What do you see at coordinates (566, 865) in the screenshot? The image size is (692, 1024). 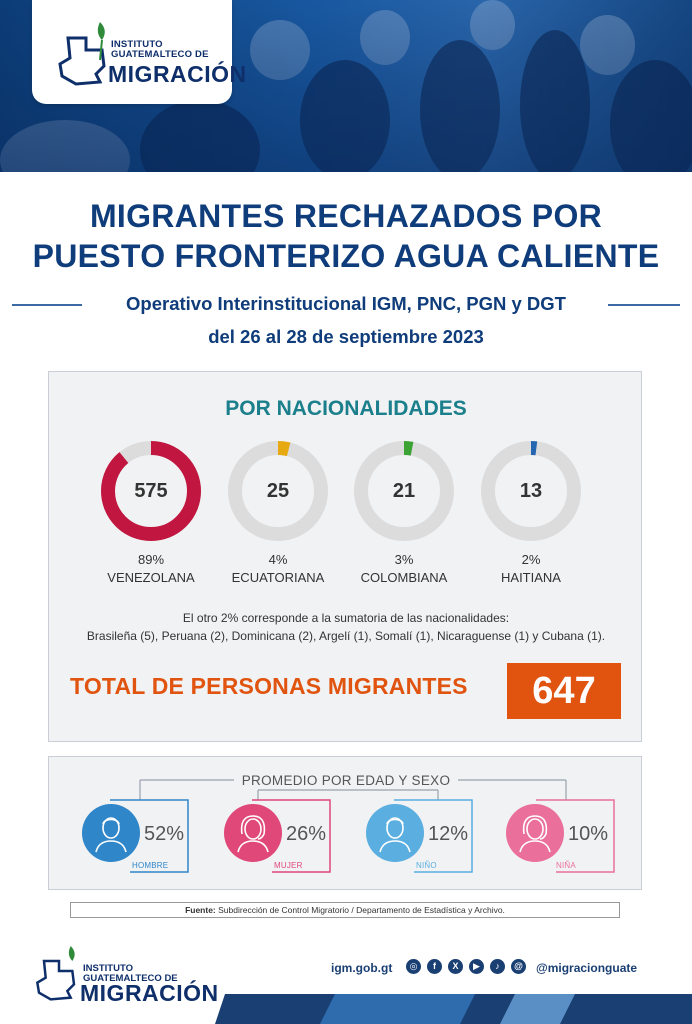 I see `age-sex-label: NIÑA` at bounding box center [566, 865].